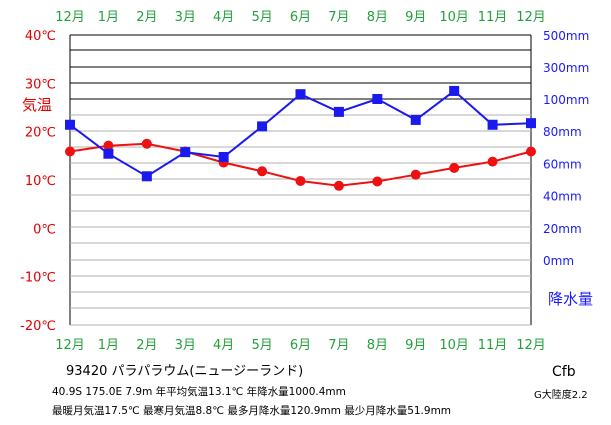 This screenshot has height=425, width=611. What do you see at coordinates (562, 164) in the screenshot?
I see `precipitation-tick-label: 60mm` at bounding box center [562, 164].